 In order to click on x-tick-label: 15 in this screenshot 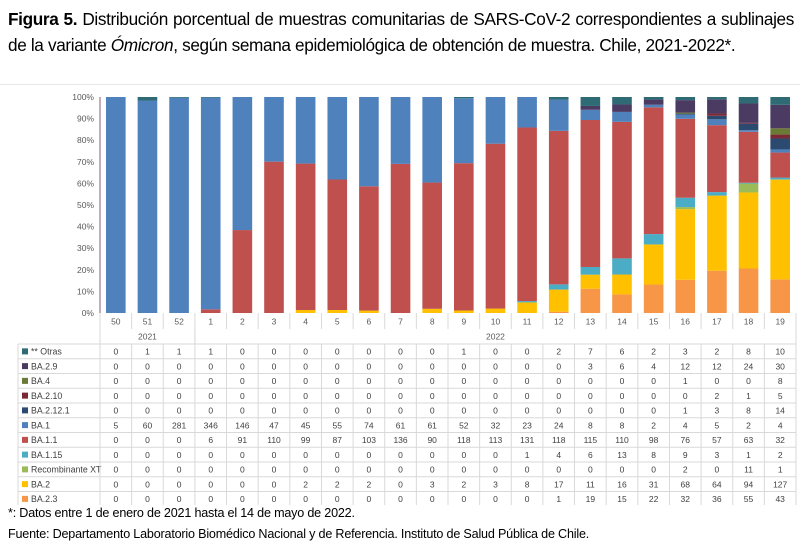, I will do `click(654, 322)`.